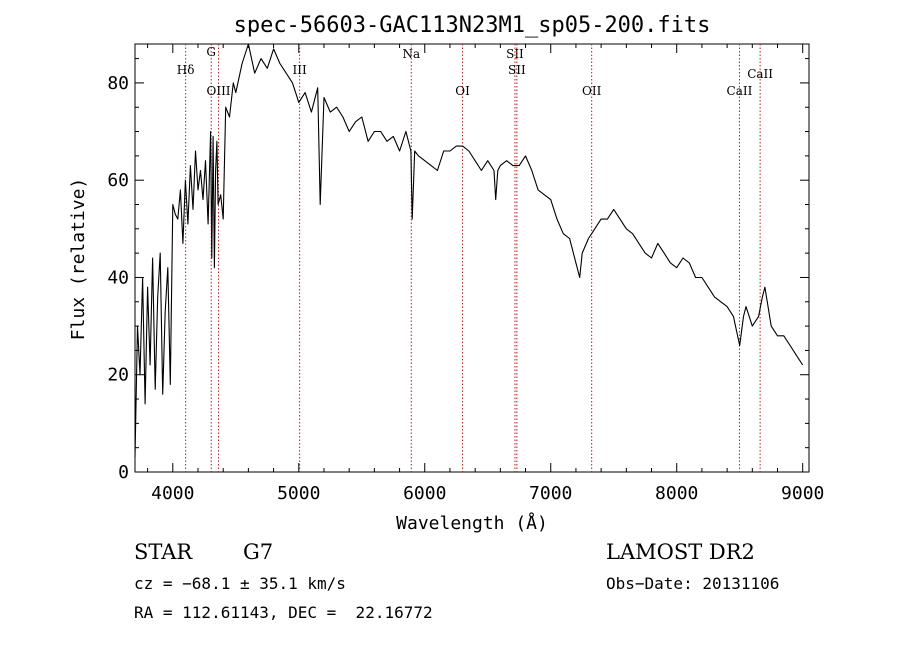 This screenshot has width=900, height=649. What do you see at coordinates (802, 493) in the screenshot?
I see `x-tick-label: 9000` at bounding box center [802, 493].